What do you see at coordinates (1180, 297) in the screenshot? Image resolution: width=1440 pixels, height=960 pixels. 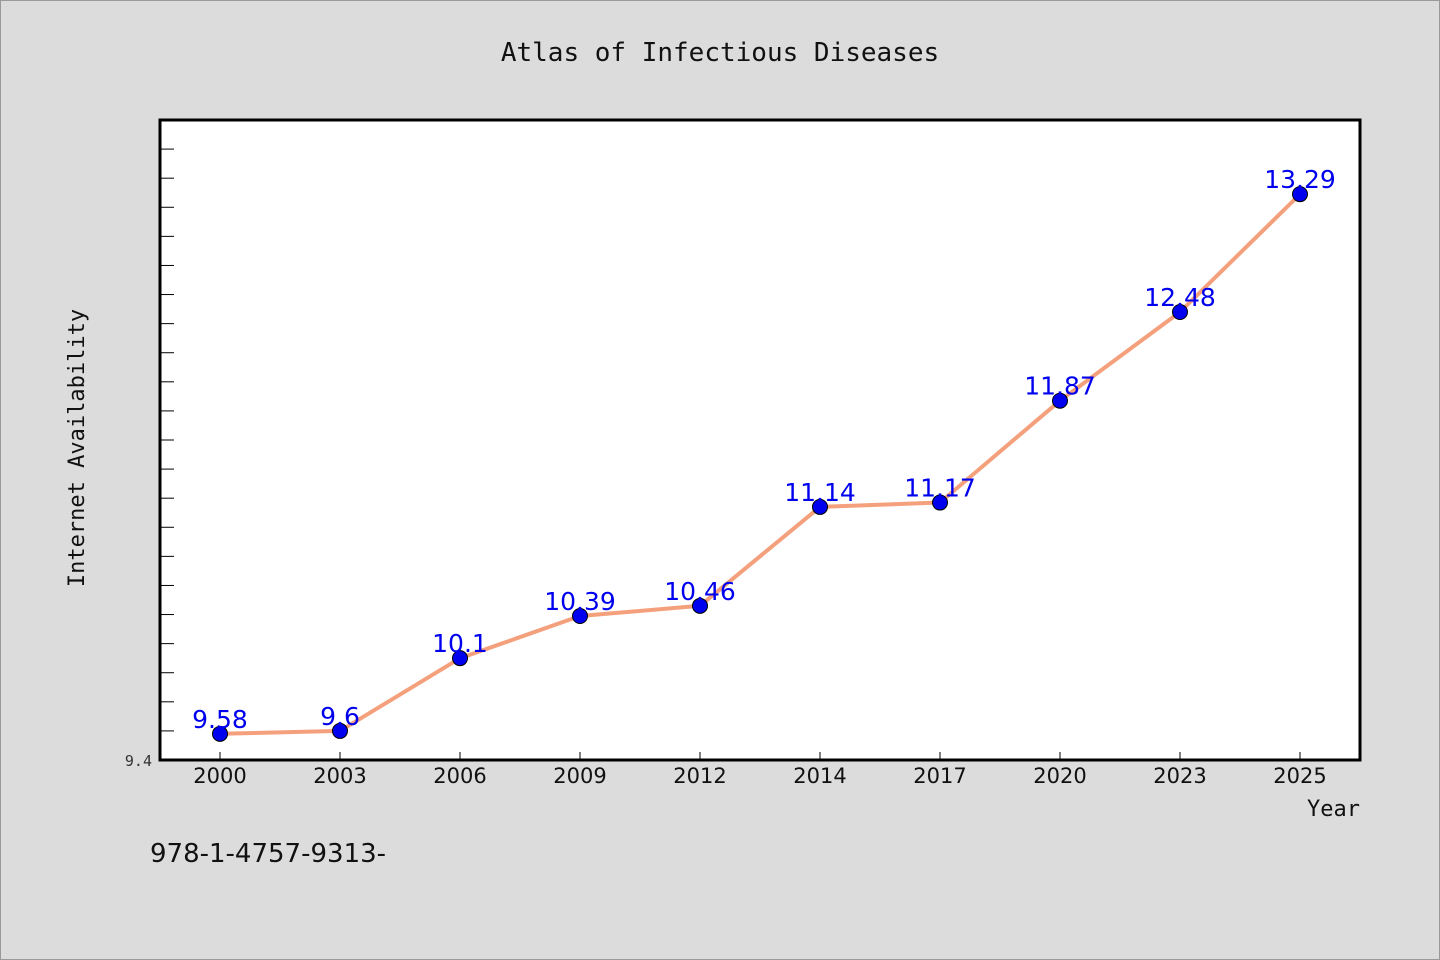 I see `data-label: 12.48` at bounding box center [1180, 297].